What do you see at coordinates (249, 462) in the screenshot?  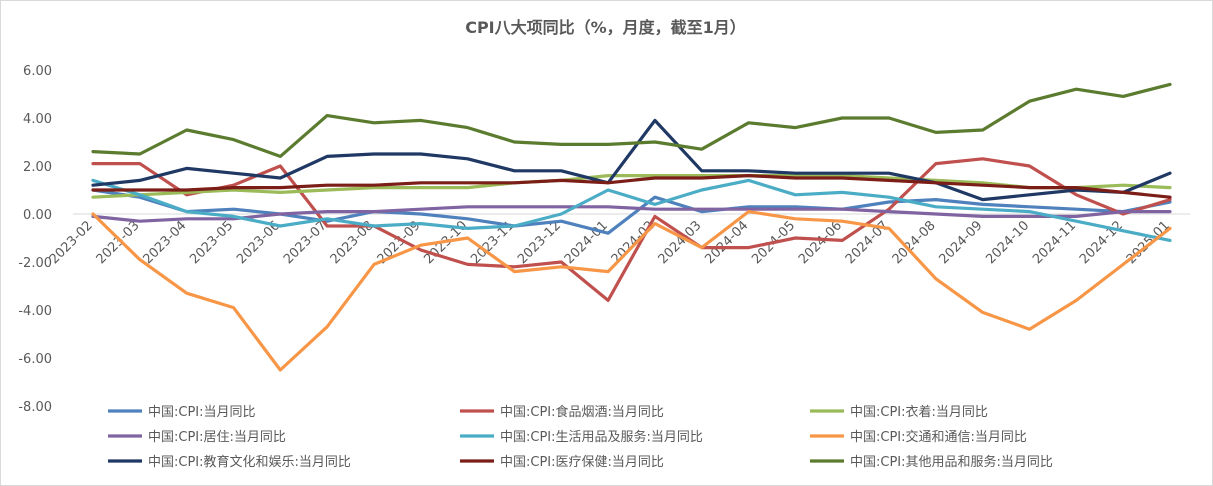 I see `legend-label: 中国:CPI:教育文化和娱乐:当月同比` at bounding box center [249, 462].